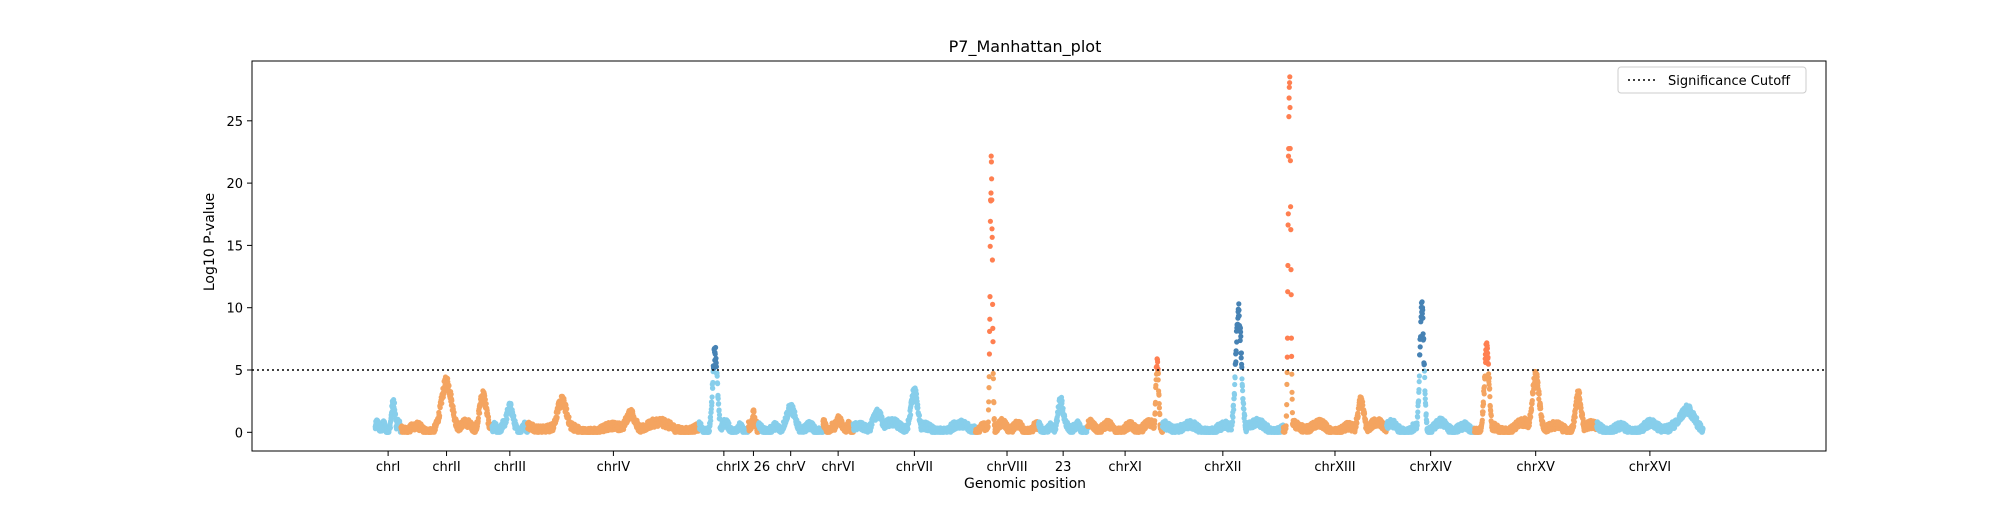 This screenshot has width=2000, height=505. I want to click on chromosome-points-chrIII, so click(510, 417).